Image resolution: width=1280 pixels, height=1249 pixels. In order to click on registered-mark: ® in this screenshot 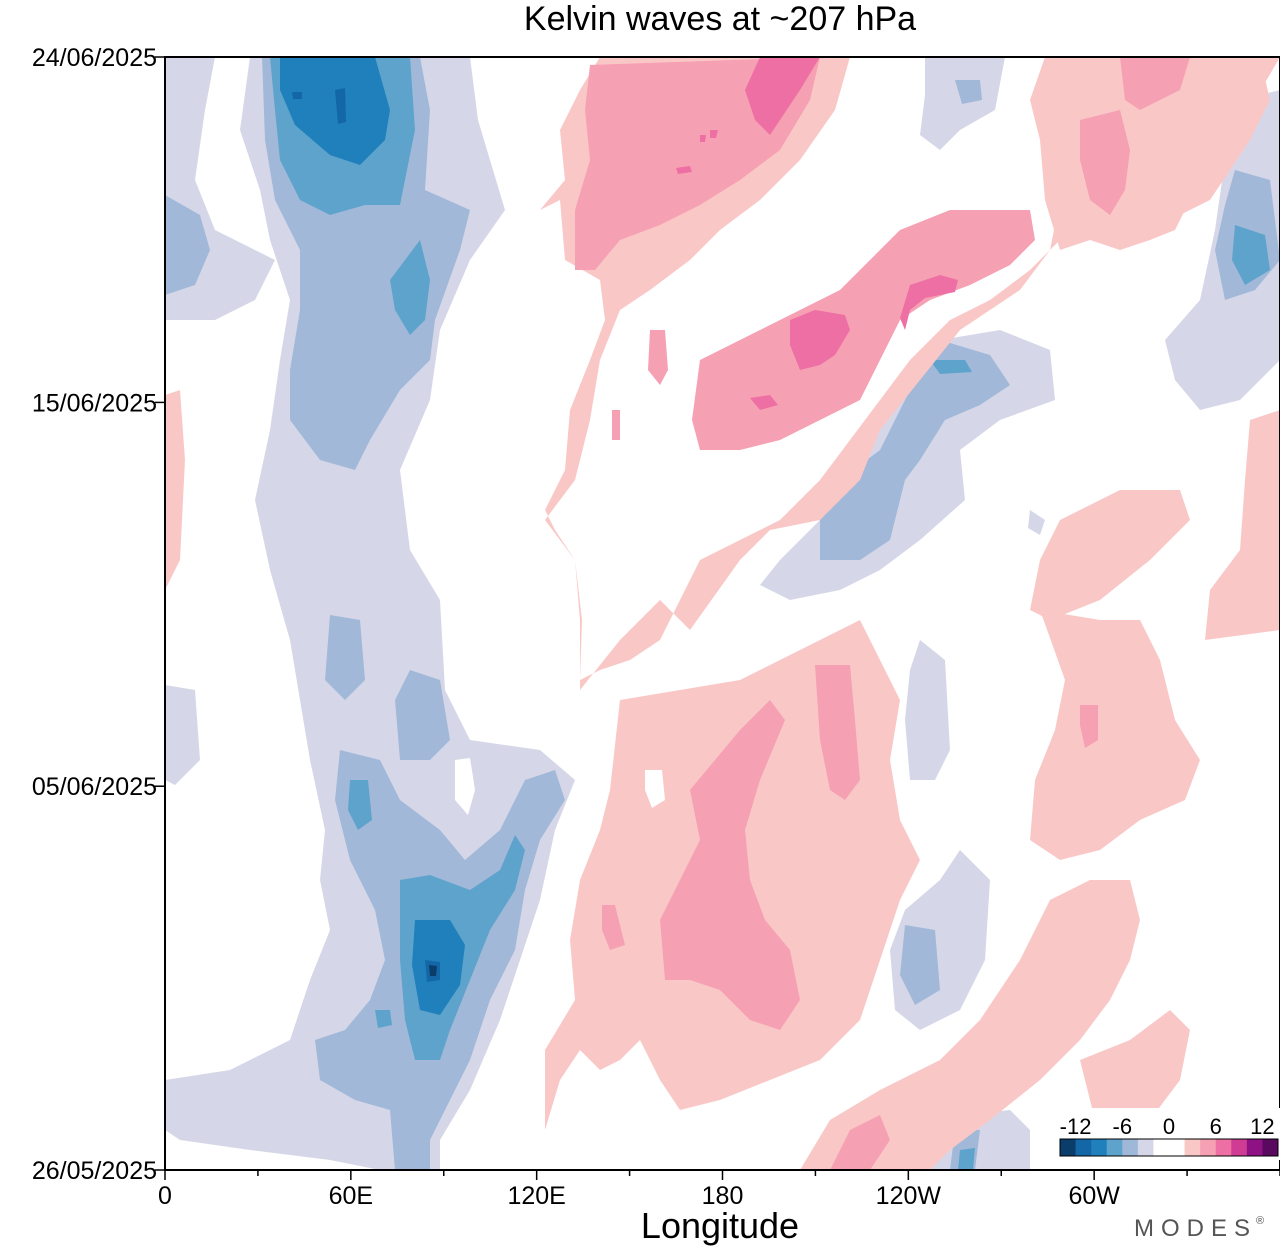, I will do `click(1260, 1221)`.